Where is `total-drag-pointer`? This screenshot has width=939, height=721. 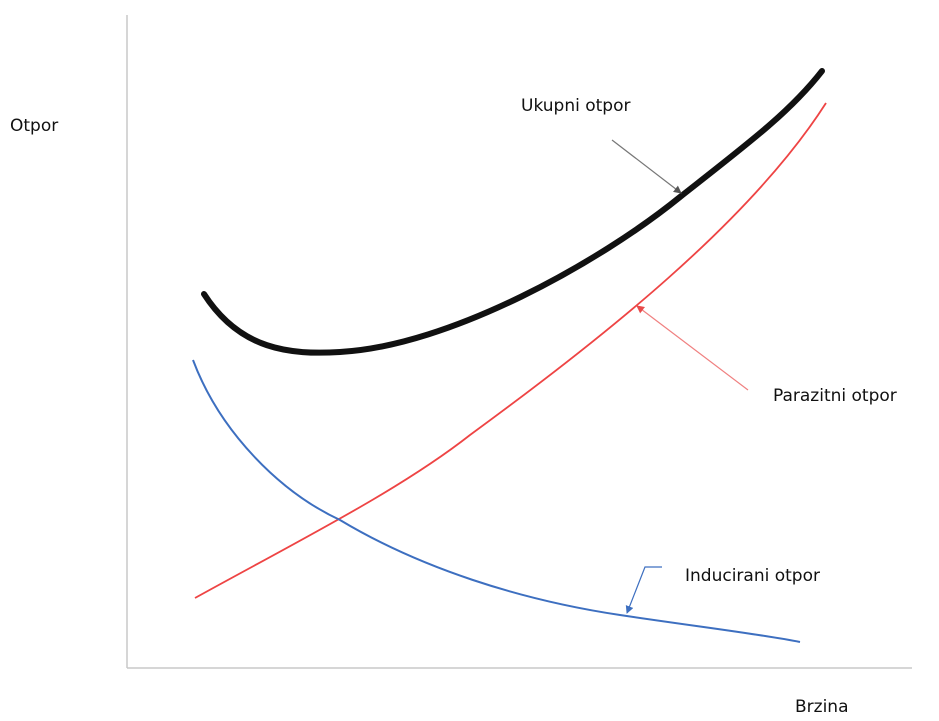
total-drag-pointer is located at coordinates (646, 166).